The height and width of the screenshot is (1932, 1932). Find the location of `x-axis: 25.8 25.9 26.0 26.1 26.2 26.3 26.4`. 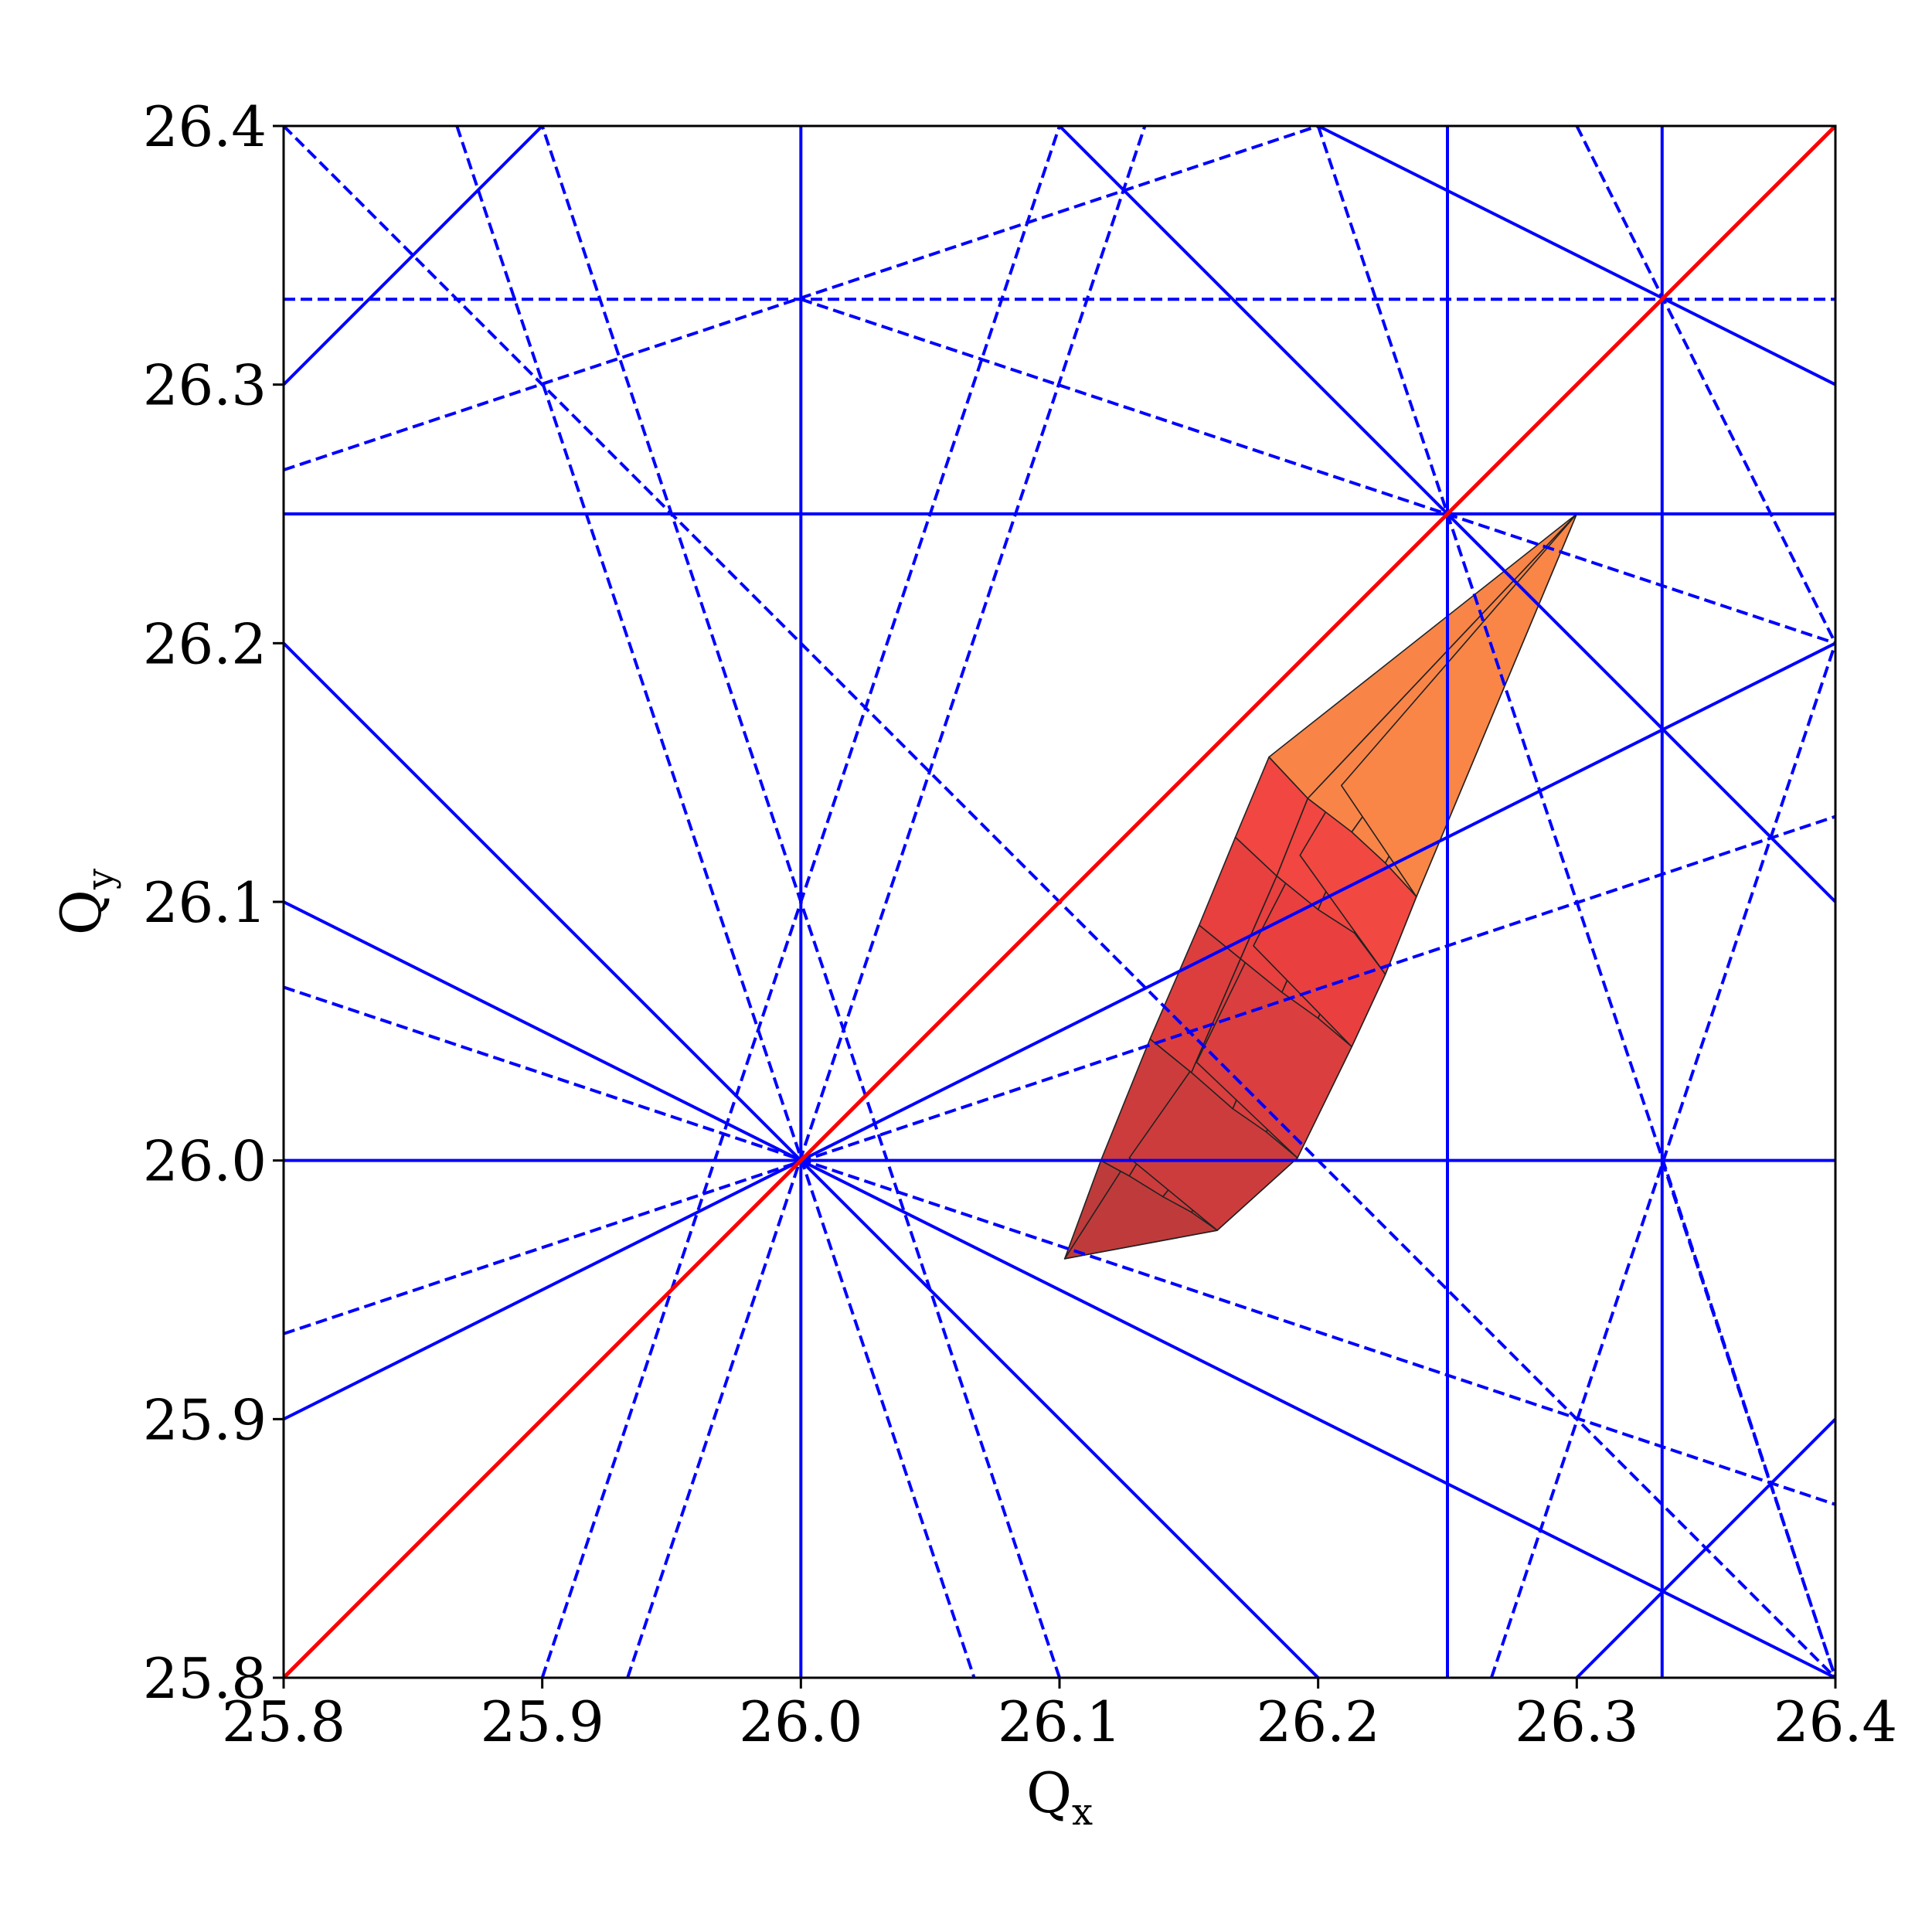

x-axis: 25.8 25.9 26.0 26.1 26.2 26.3 26.4 is located at coordinates (1059, 1716).